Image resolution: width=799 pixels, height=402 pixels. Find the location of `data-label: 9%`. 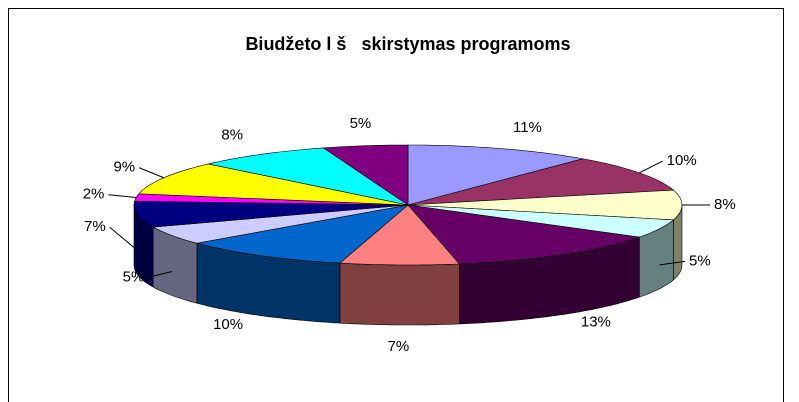

data-label: 9% is located at coordinates (124, 167).